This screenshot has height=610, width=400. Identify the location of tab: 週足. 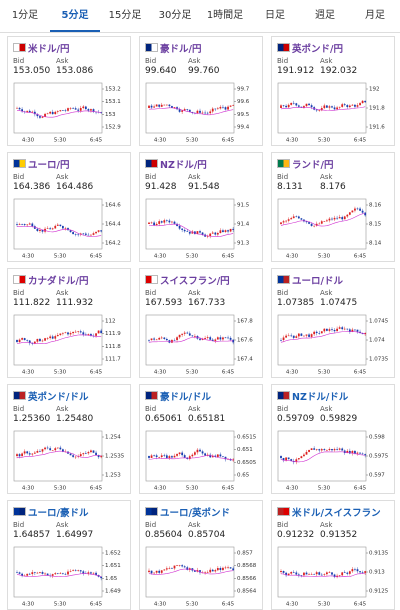
(325, 15).